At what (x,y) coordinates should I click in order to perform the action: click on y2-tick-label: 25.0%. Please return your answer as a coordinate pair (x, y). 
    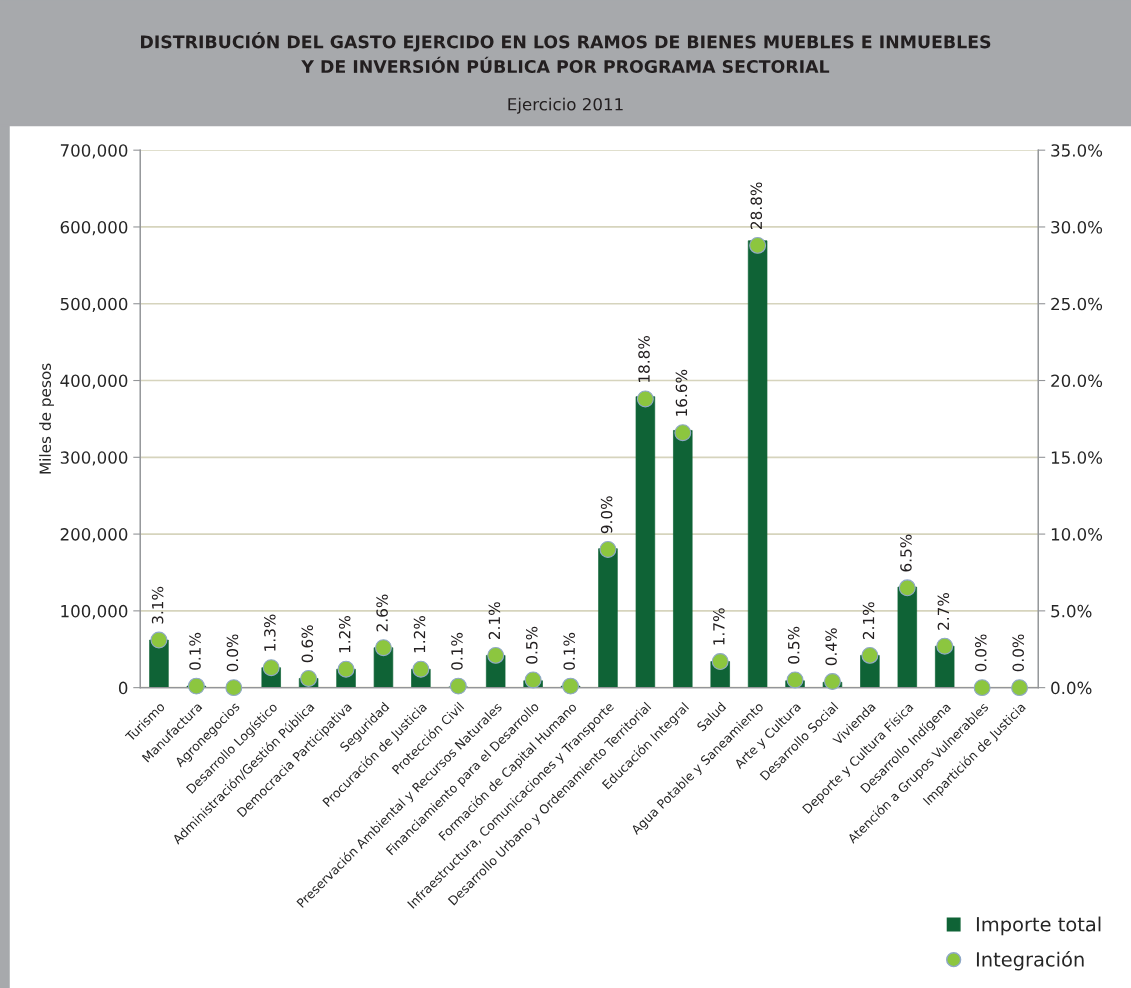
    Looking at the image, I should click on (1077, 304).